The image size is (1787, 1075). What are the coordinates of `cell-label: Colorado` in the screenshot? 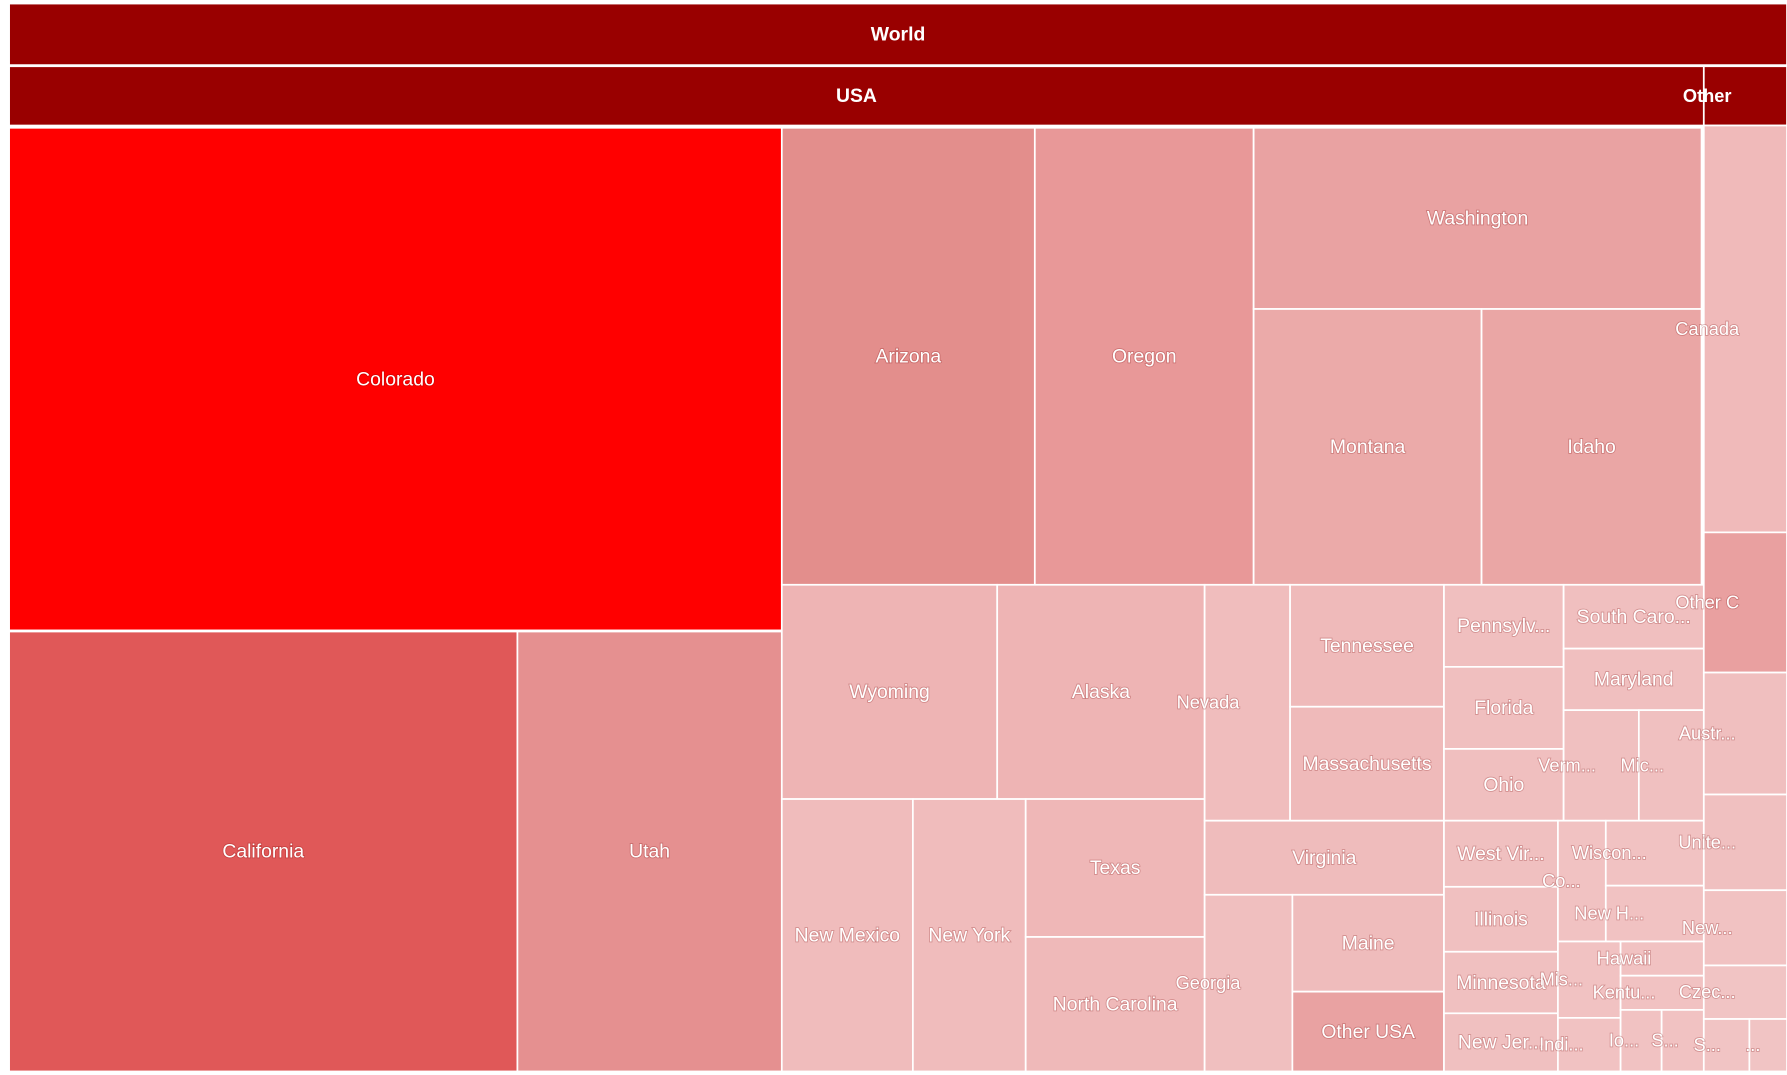 It's located at (395, 379).